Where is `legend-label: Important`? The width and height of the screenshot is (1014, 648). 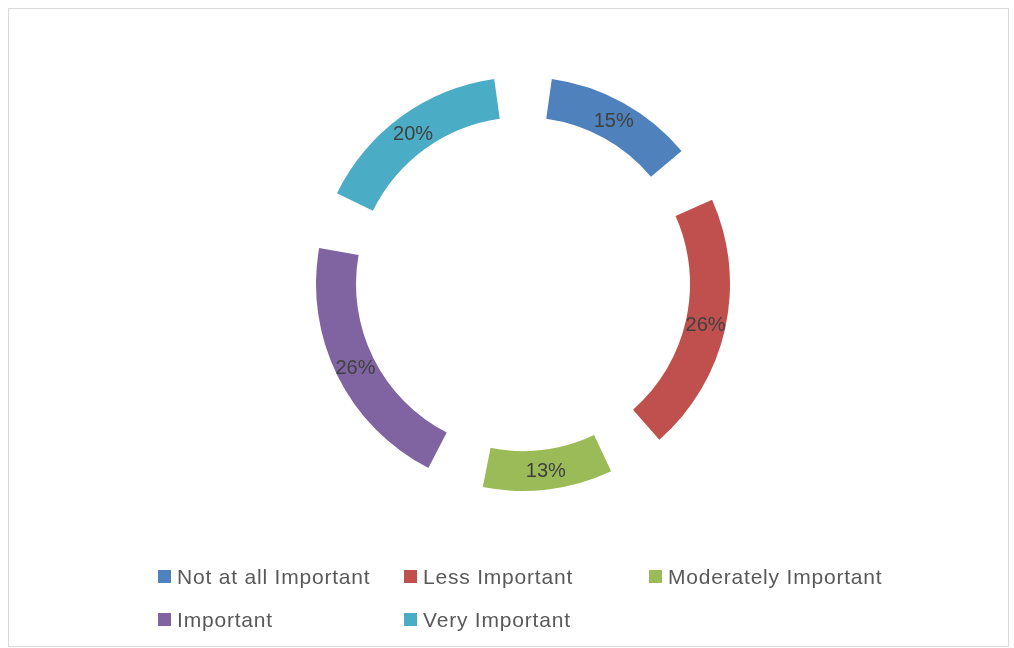
legend-label: Important is located at coordinates (225, 619).